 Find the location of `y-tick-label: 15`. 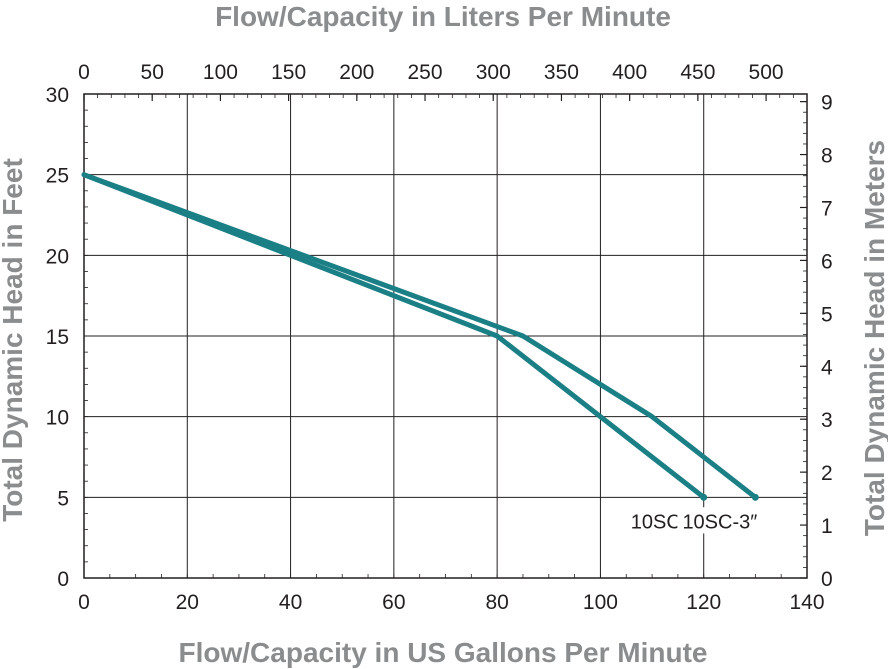

y-tick-label: 15 is located at coordinates (57, 337).